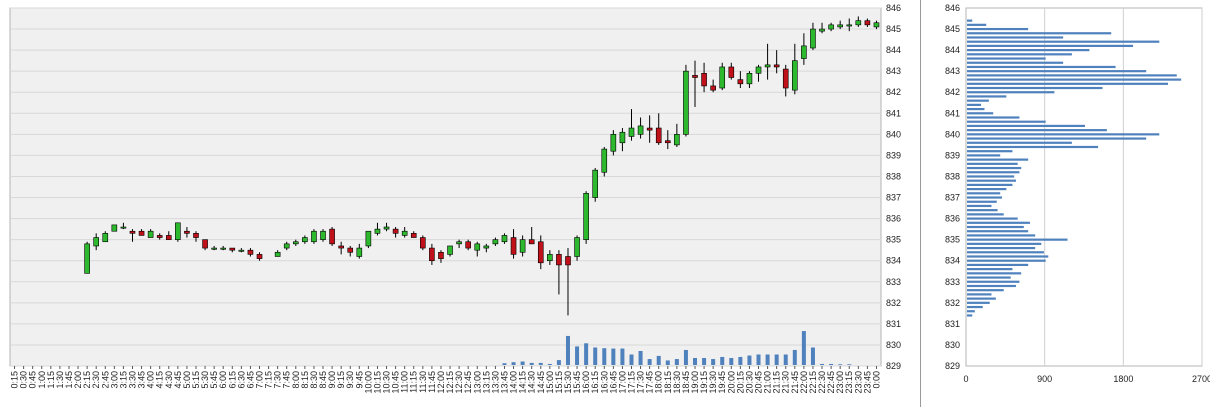  Describe the element at coordinates (893, 324) in the screenshot. I see `price-tick-label: 831` at that location.